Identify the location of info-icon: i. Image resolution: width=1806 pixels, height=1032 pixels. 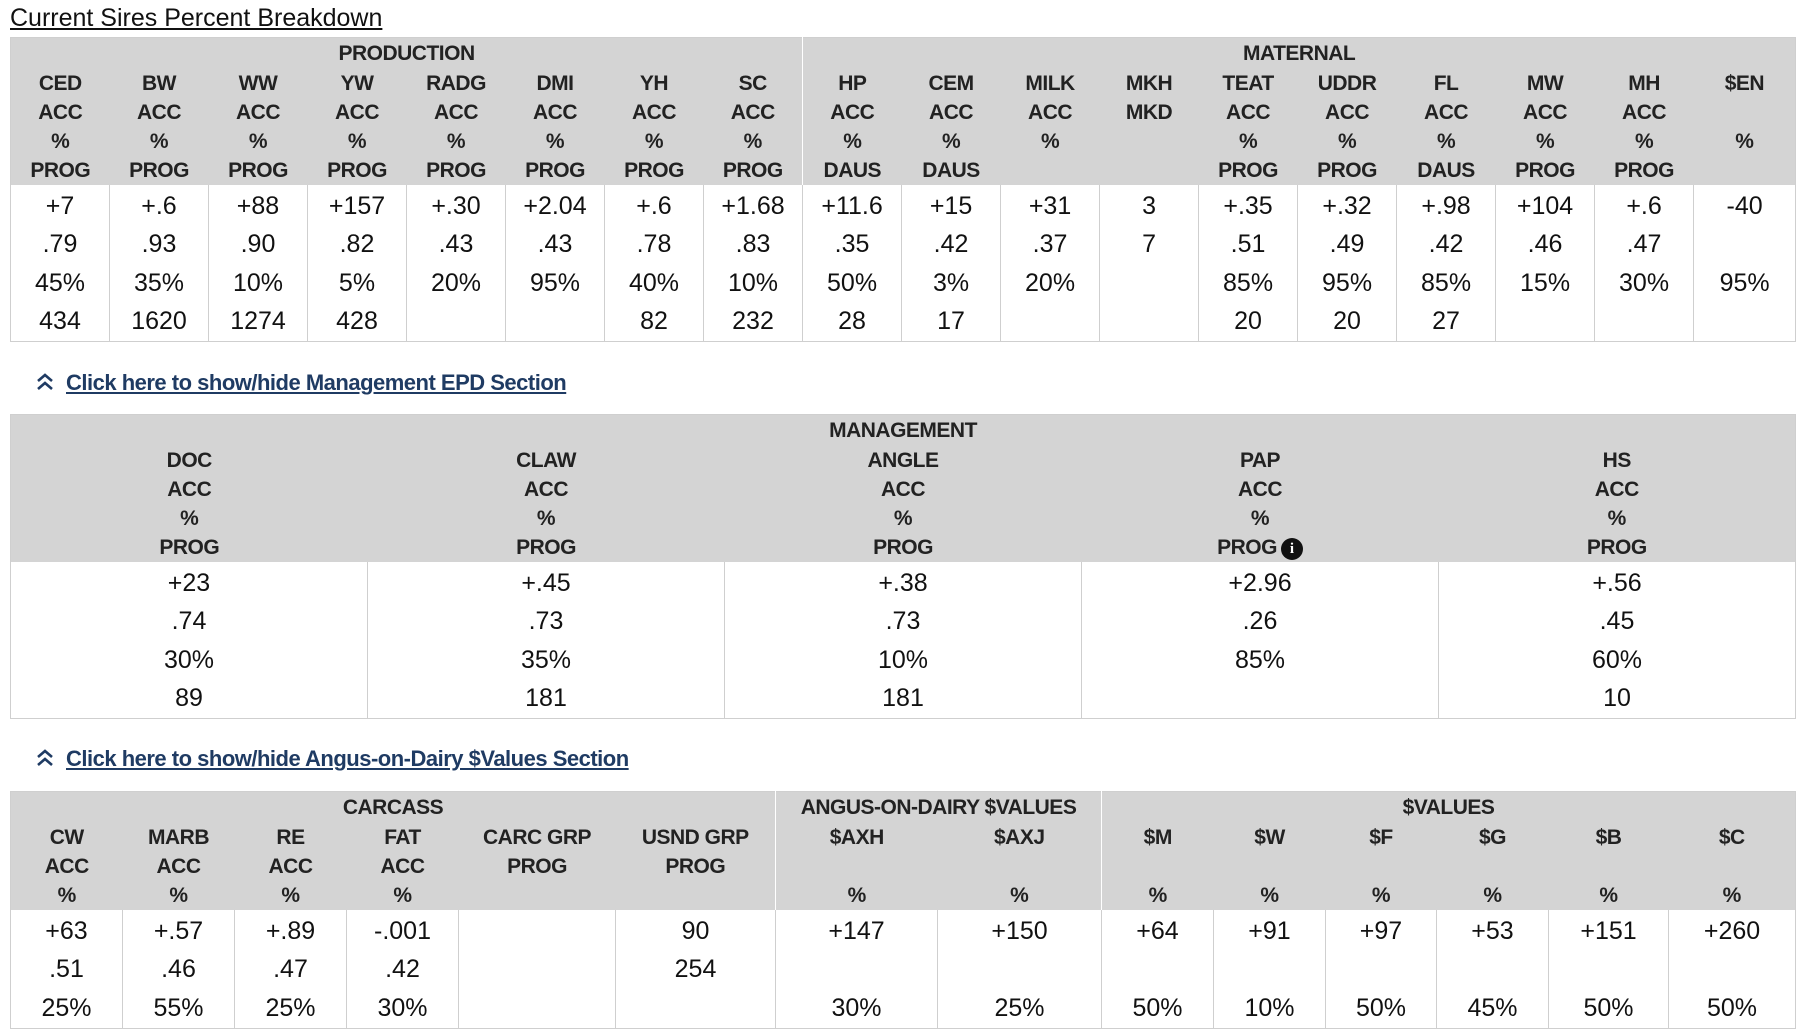
(1291, 549).